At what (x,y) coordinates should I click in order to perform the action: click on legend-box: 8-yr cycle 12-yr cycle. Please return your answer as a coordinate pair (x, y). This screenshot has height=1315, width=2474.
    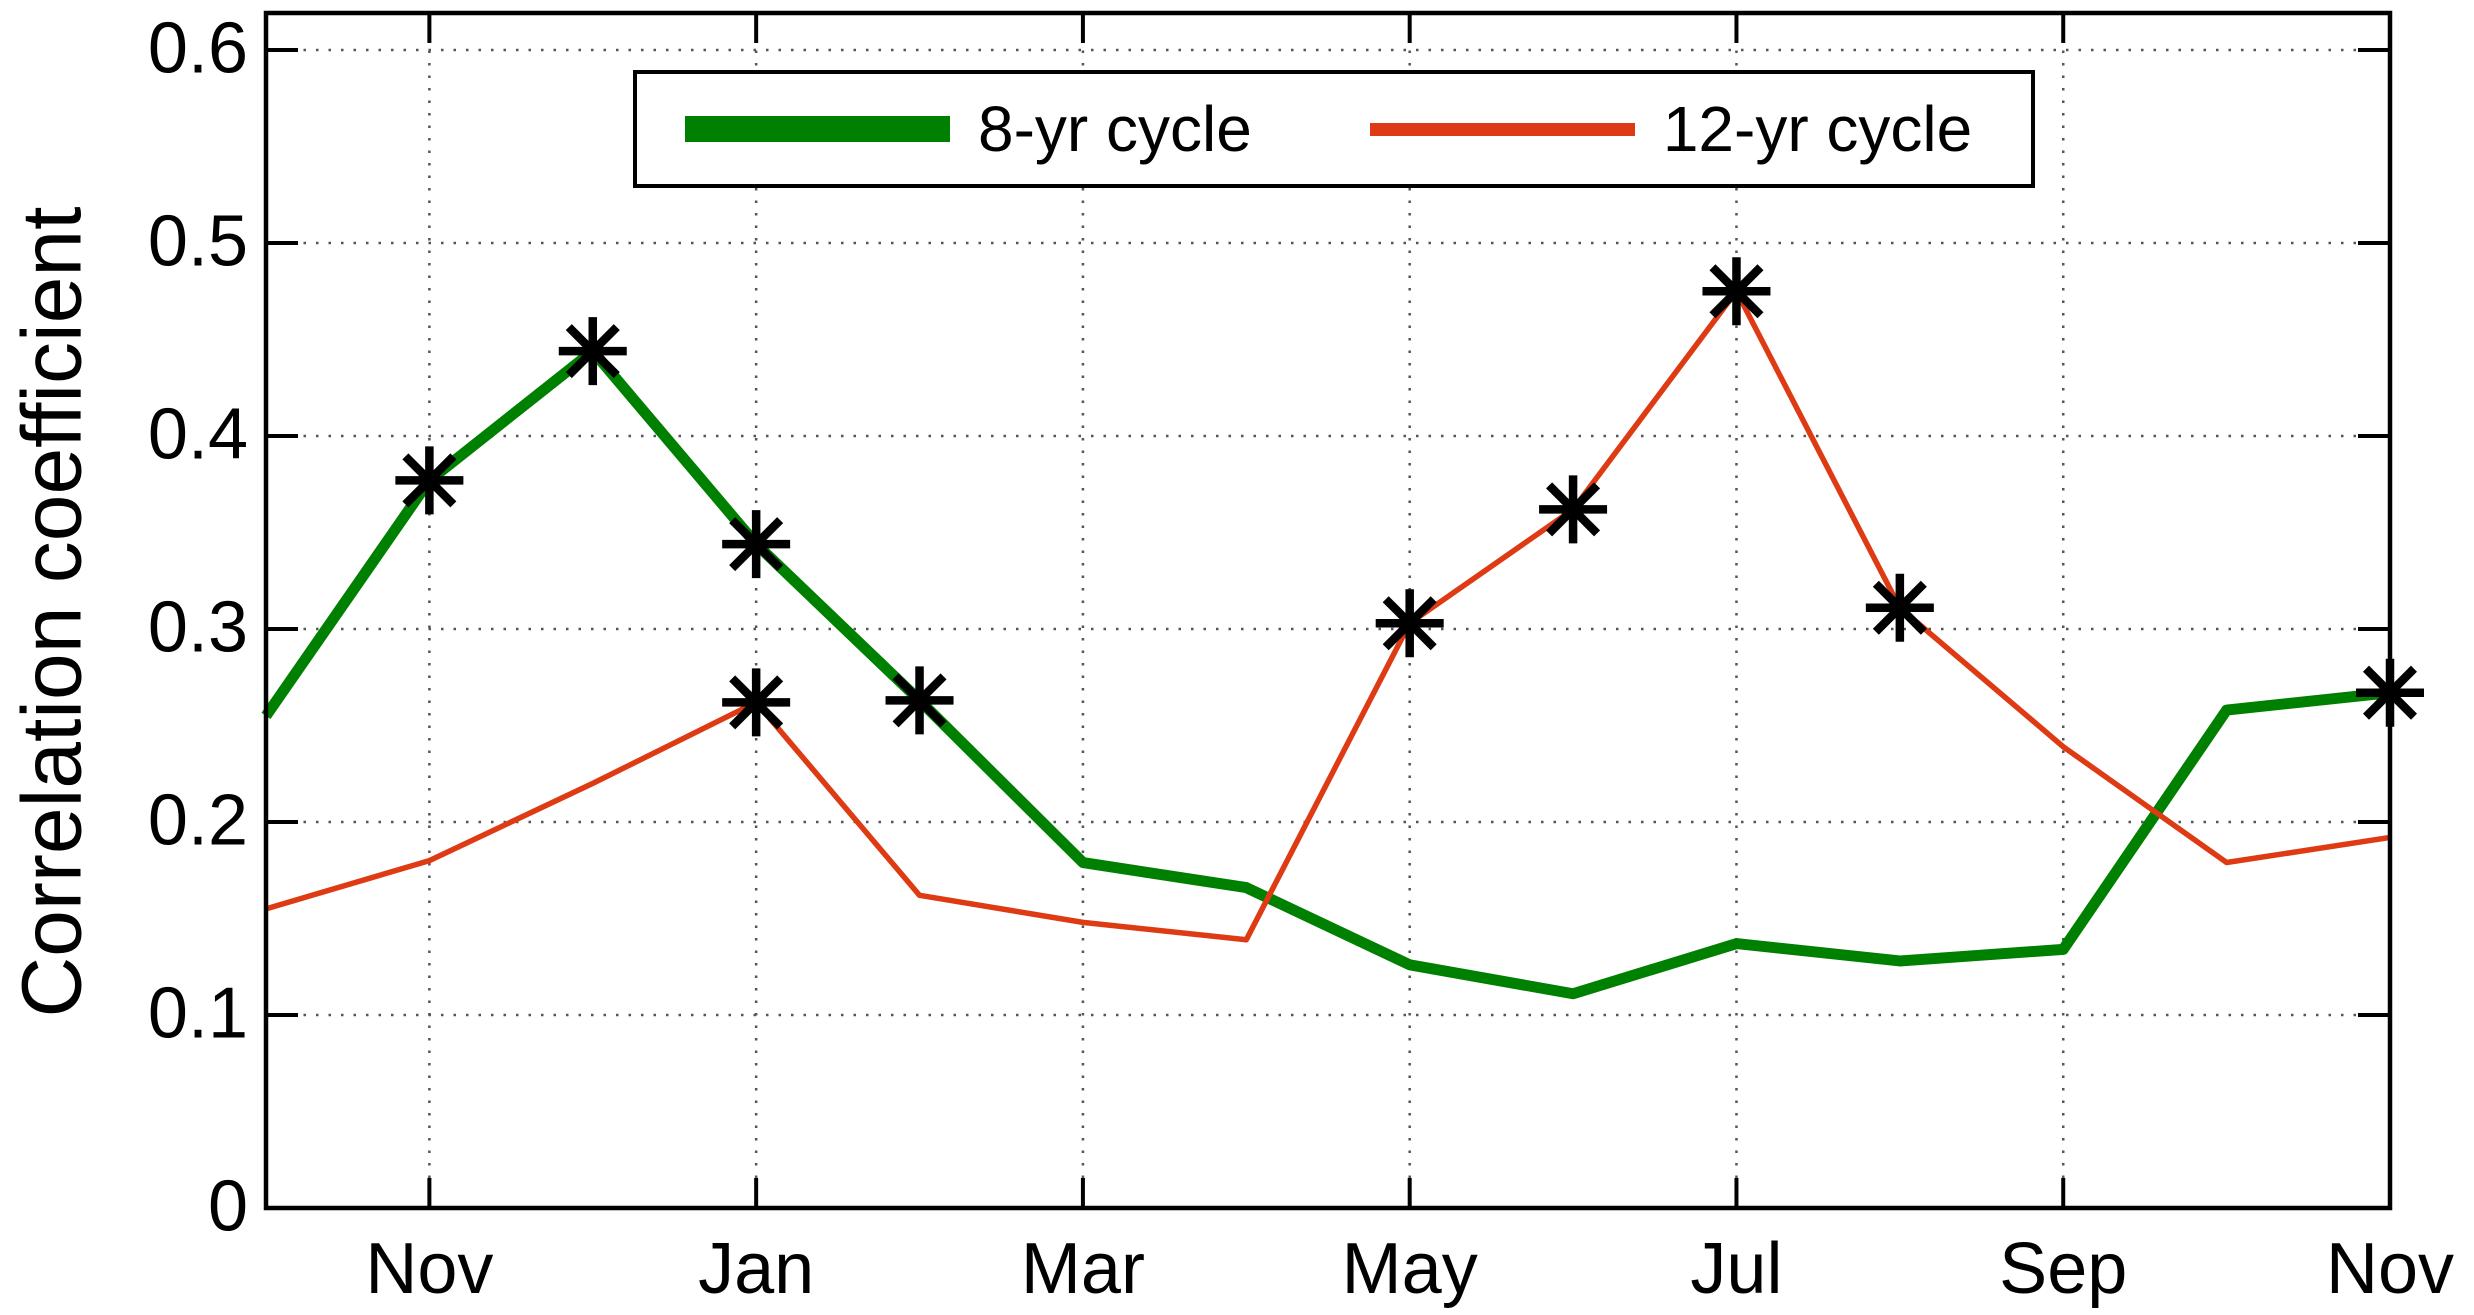
    Looking at the image, I should click on (1334, 129).